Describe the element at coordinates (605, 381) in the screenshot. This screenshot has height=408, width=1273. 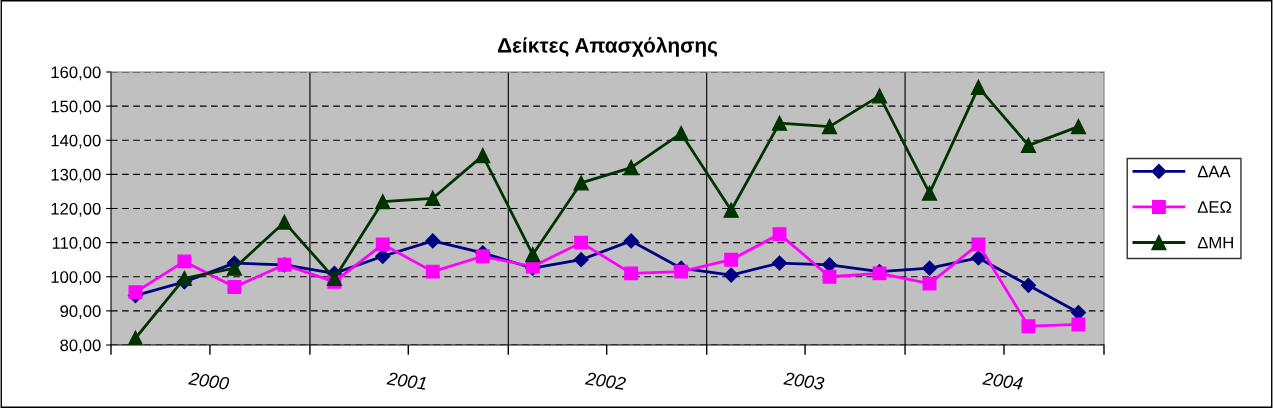
I see `x-tick-label: 2002` at that location.